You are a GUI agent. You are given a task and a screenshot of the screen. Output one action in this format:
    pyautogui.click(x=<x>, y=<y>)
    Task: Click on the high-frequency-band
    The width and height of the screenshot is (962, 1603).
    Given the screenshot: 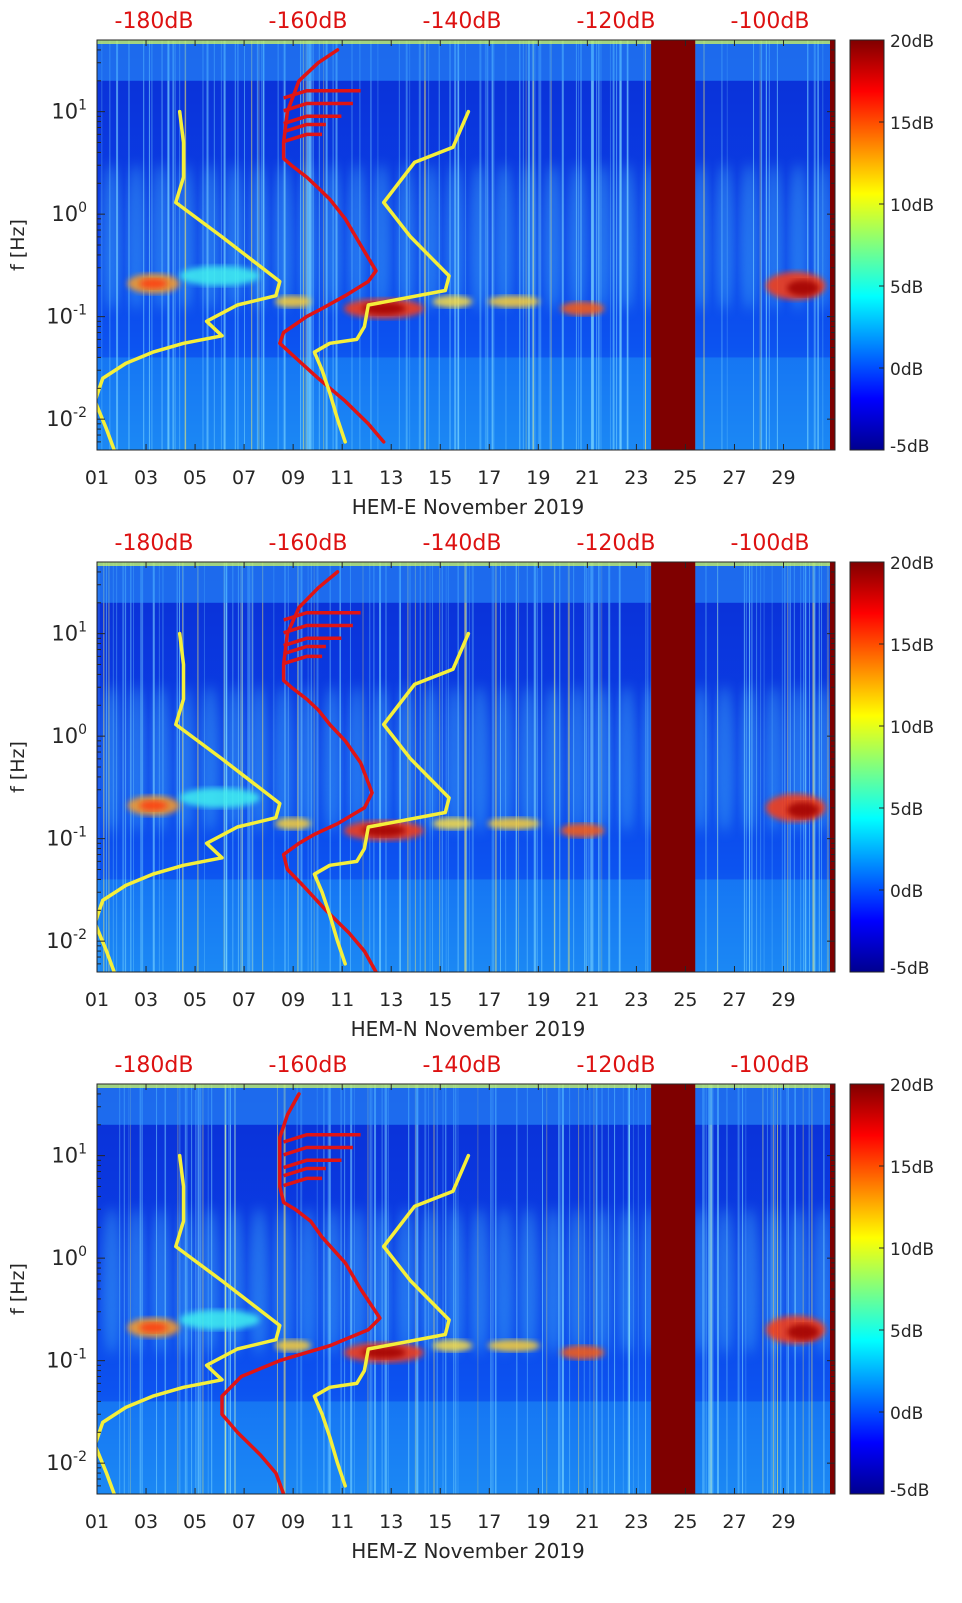 What is the action you would take?
    pyautogui.click(x=466, y=582)
    